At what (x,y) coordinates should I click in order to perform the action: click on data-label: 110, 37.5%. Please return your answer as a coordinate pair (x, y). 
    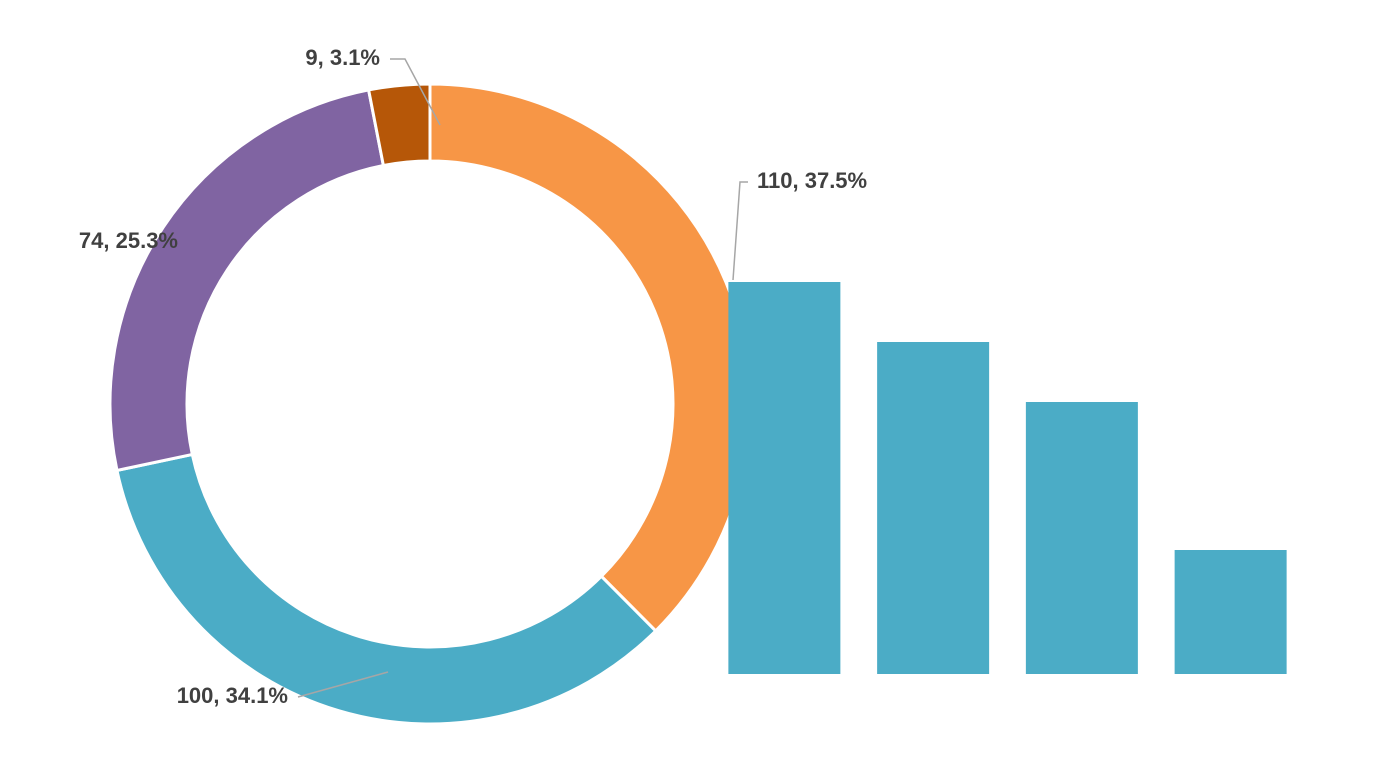
    Looking at the image, I should click on (812, 180).